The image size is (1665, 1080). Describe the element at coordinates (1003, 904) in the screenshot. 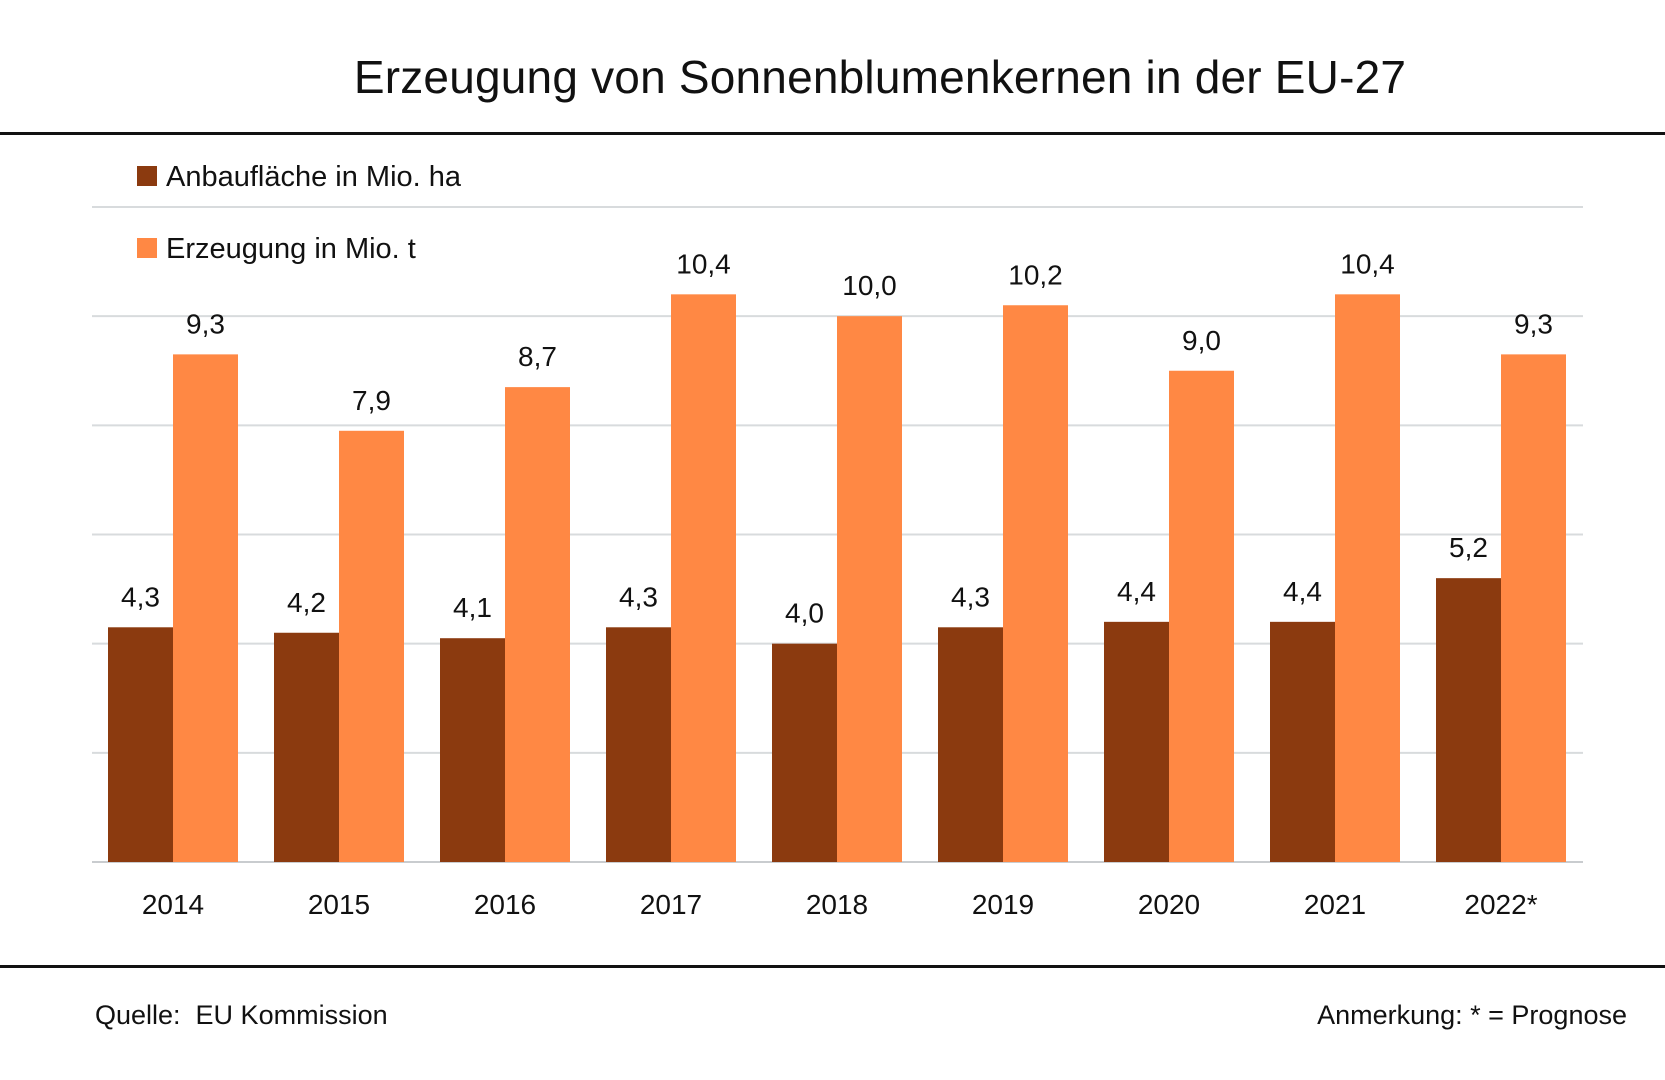

I see `x-tick-label: 2019` at that location.